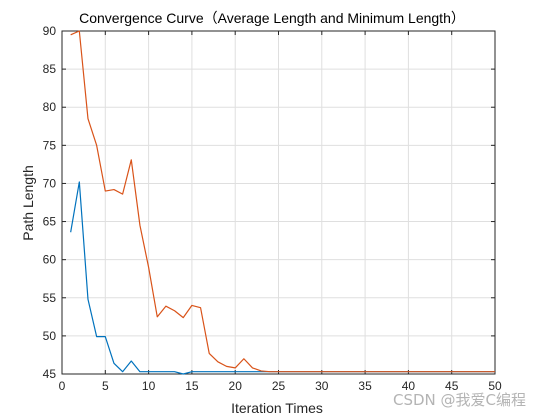 The width and height of the screenshot is (540, 418). I want to click on y-tick-label: 55, so click(50, 298).